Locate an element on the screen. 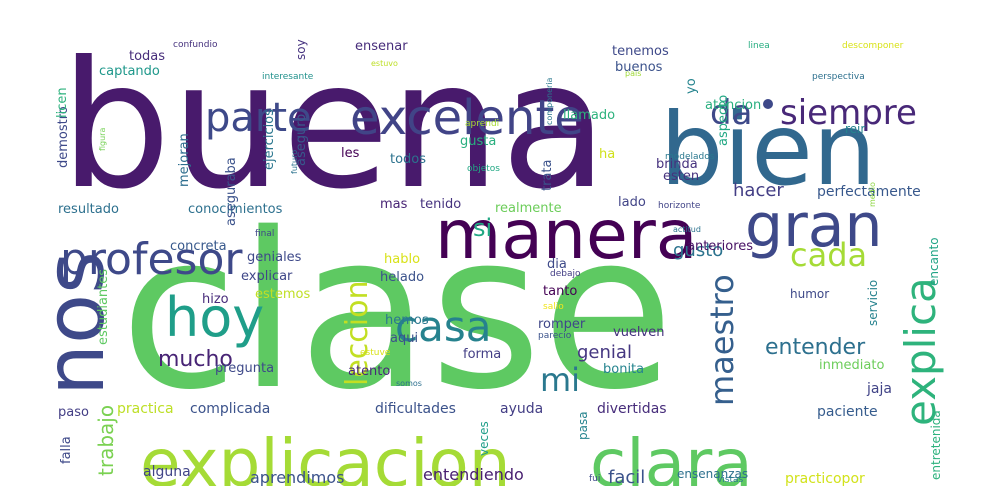 This screenshot has width=1000, height=500. word-profesor: profesor is located at coordinates (151, 259).